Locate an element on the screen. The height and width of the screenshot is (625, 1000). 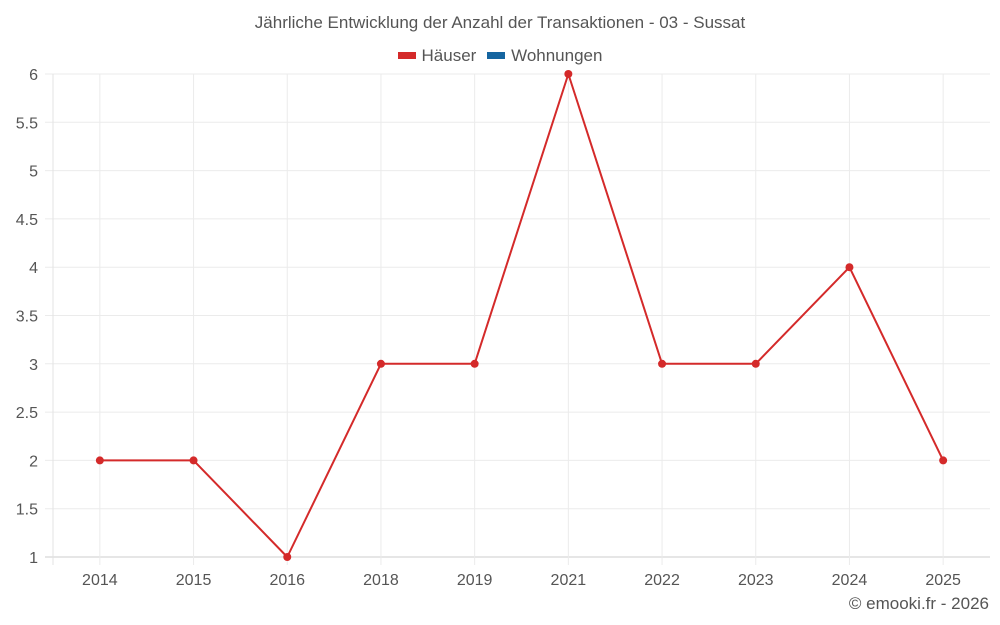
x-tick-label: 2024 is located at coordinates (850, 580).